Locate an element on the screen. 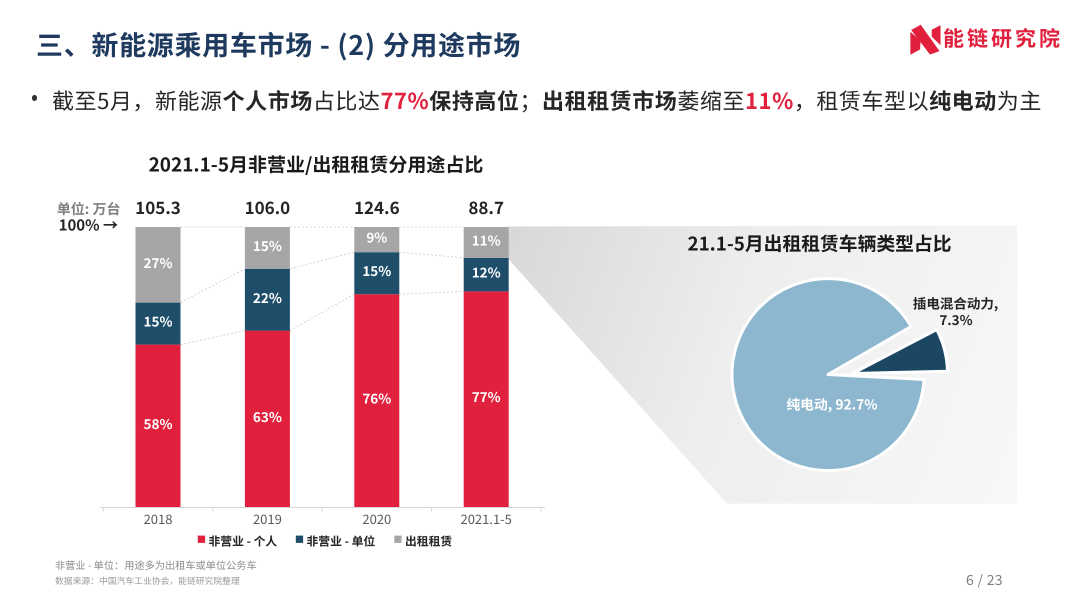 This screenshot has height=609, width=1080. svg-text: 2020 is located at coordinates (376, 518).